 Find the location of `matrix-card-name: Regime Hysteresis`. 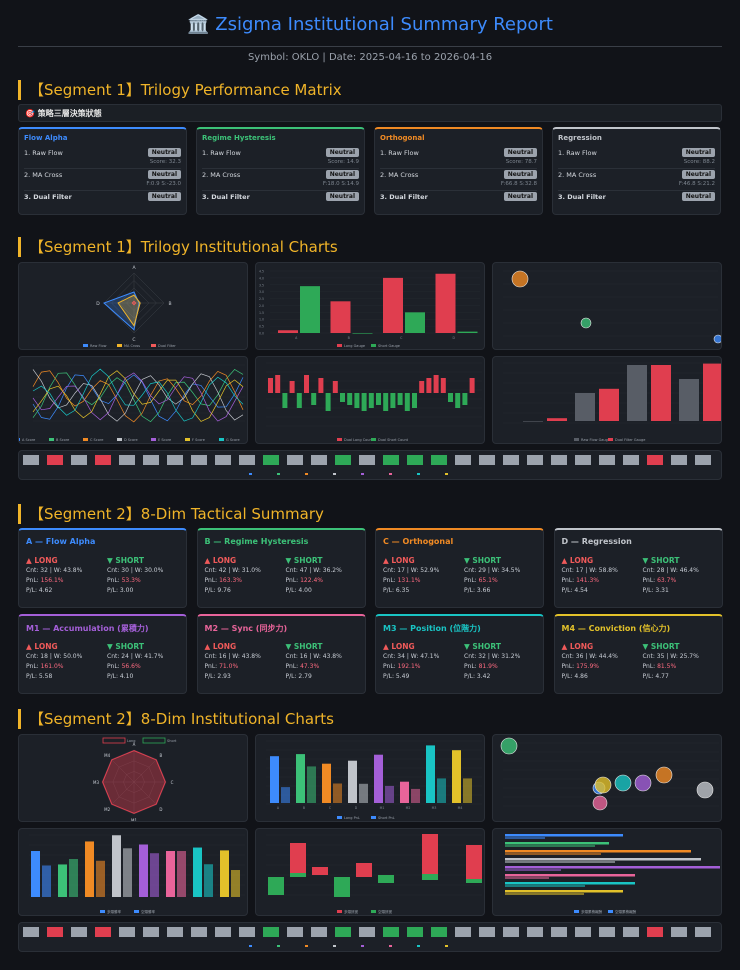

matrix-card-name: Regime Hysteresis is located at coordinates (239, 138).